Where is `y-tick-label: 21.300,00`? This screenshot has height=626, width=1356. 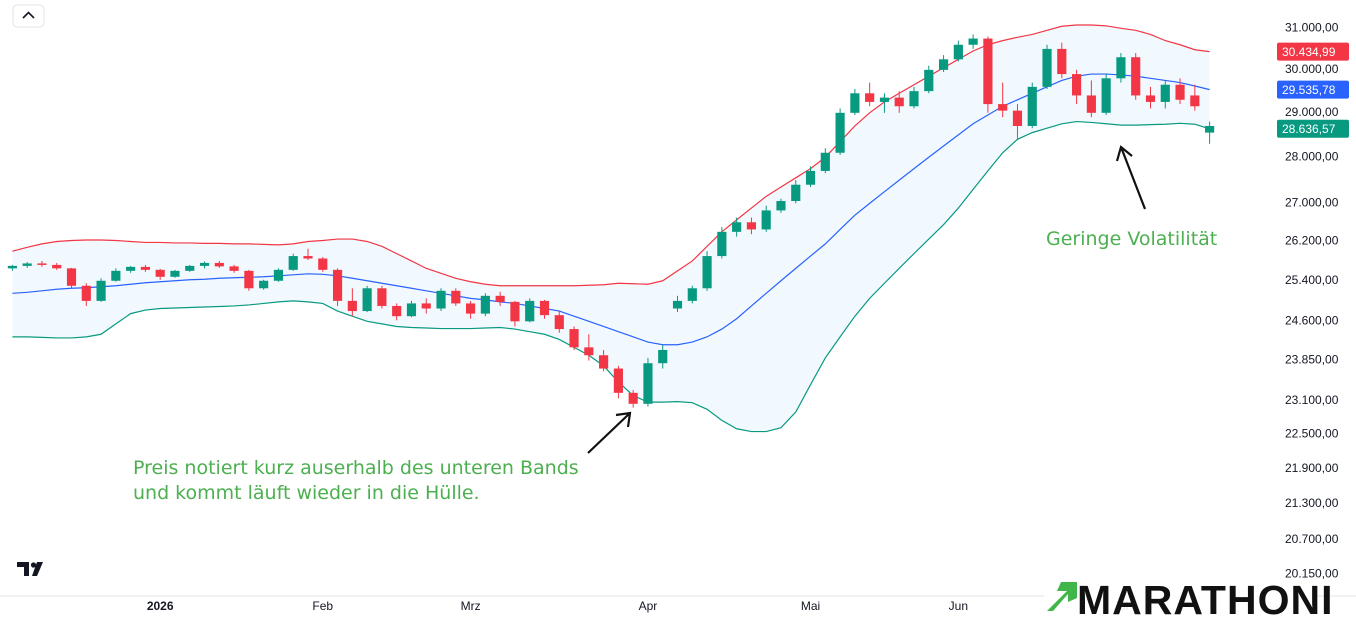
y-tick-label: 21.300,00 is located at coordinates (1312, 503).